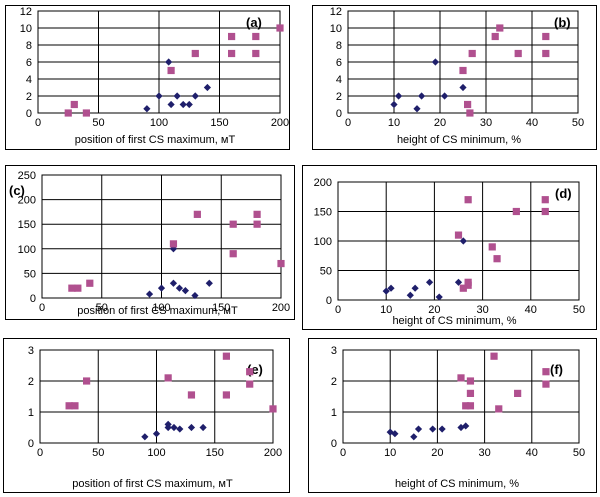  Describe the element at coordinates (27, 225) in the screenshot. I see `y-tick-label: 150` at that location.